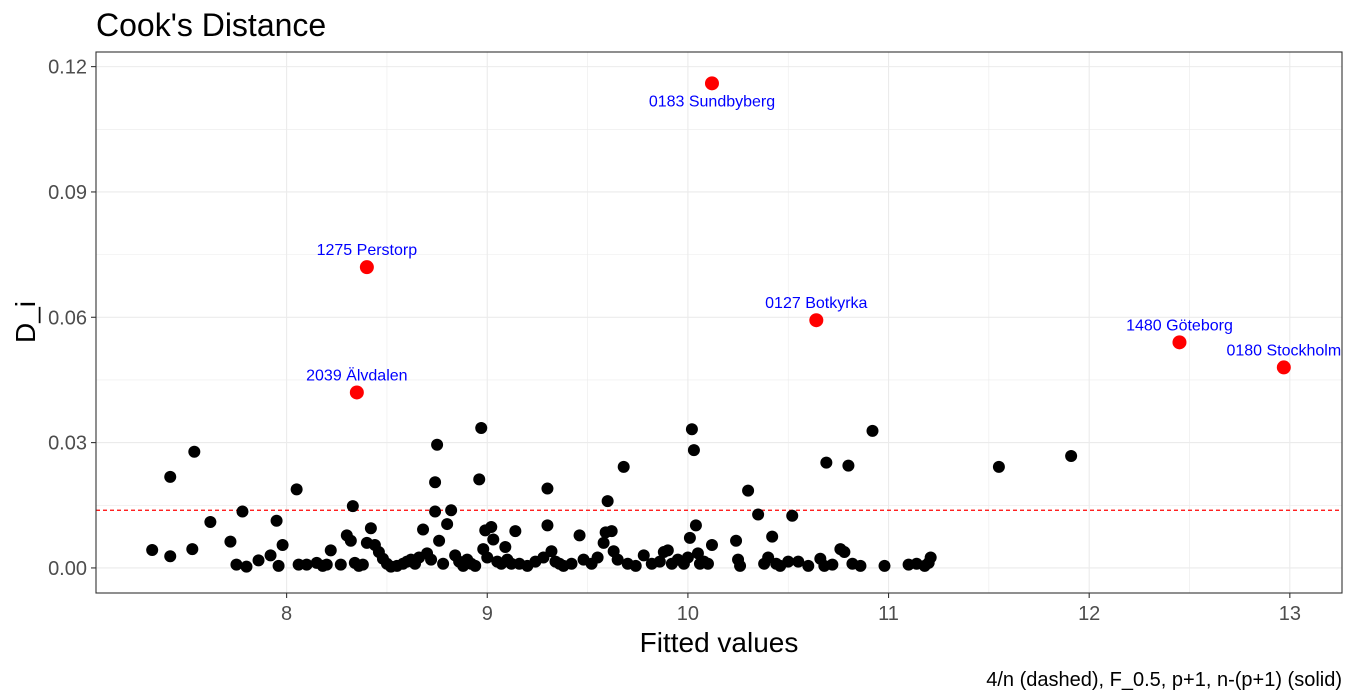  I want to click on x-tick-label: 8, so click(286, 614).